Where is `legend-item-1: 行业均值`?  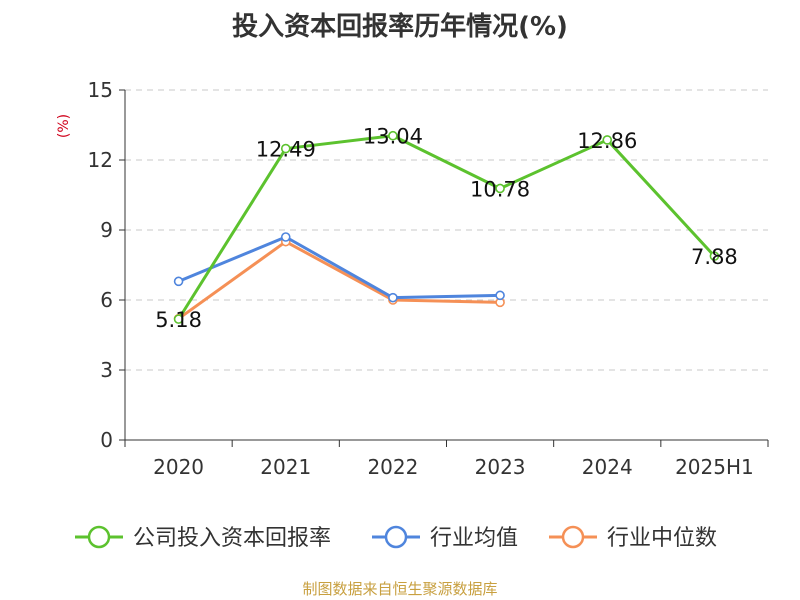
legend-item-1: 行业均值 is located at coordinates (445, 538).